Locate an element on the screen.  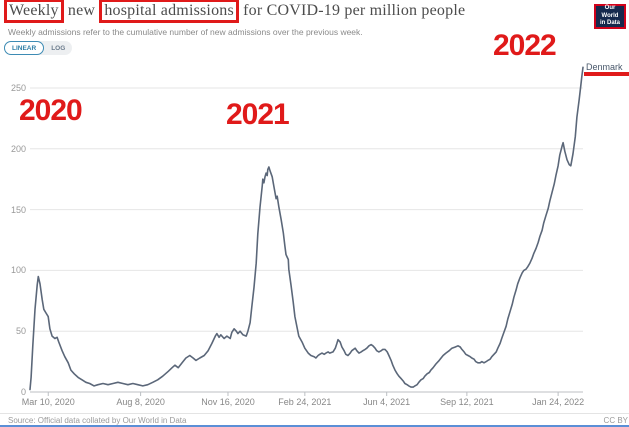
annotation-2022: 2022 is located at coordinates (525, 45).